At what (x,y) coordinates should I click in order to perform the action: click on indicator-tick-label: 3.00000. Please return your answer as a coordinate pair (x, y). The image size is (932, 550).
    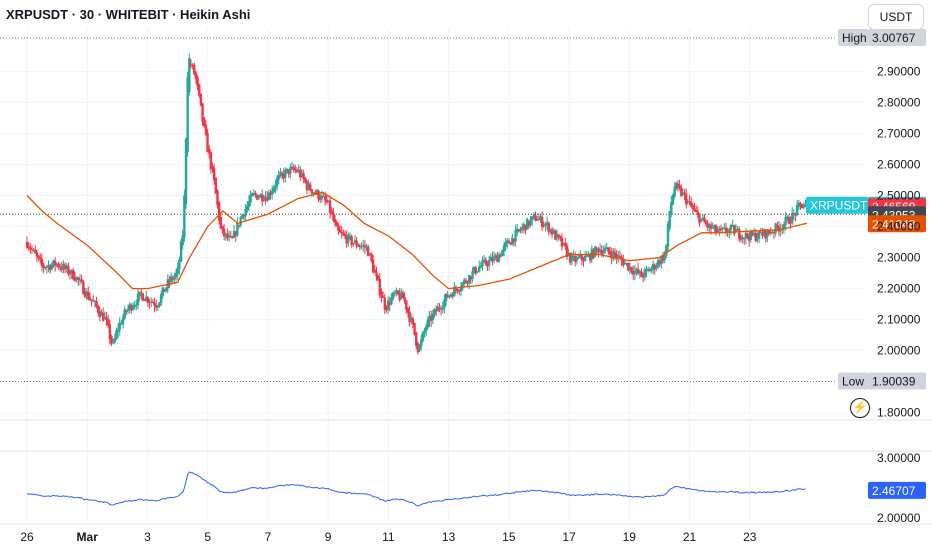
    Looking at the image, I should click on (899, 458).